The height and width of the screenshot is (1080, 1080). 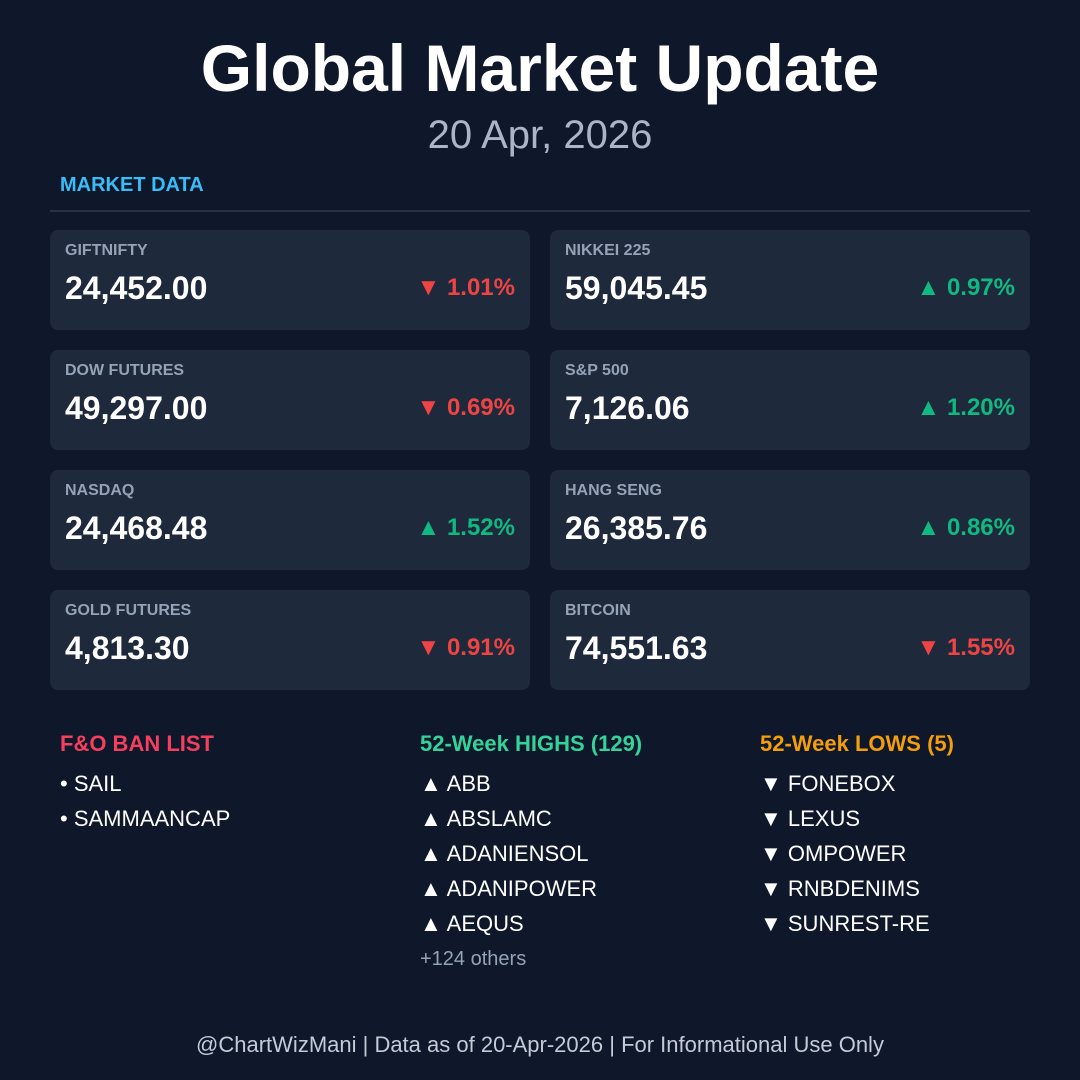 I want to click on card-value: 7,126.06, so click(x=627, y=408).